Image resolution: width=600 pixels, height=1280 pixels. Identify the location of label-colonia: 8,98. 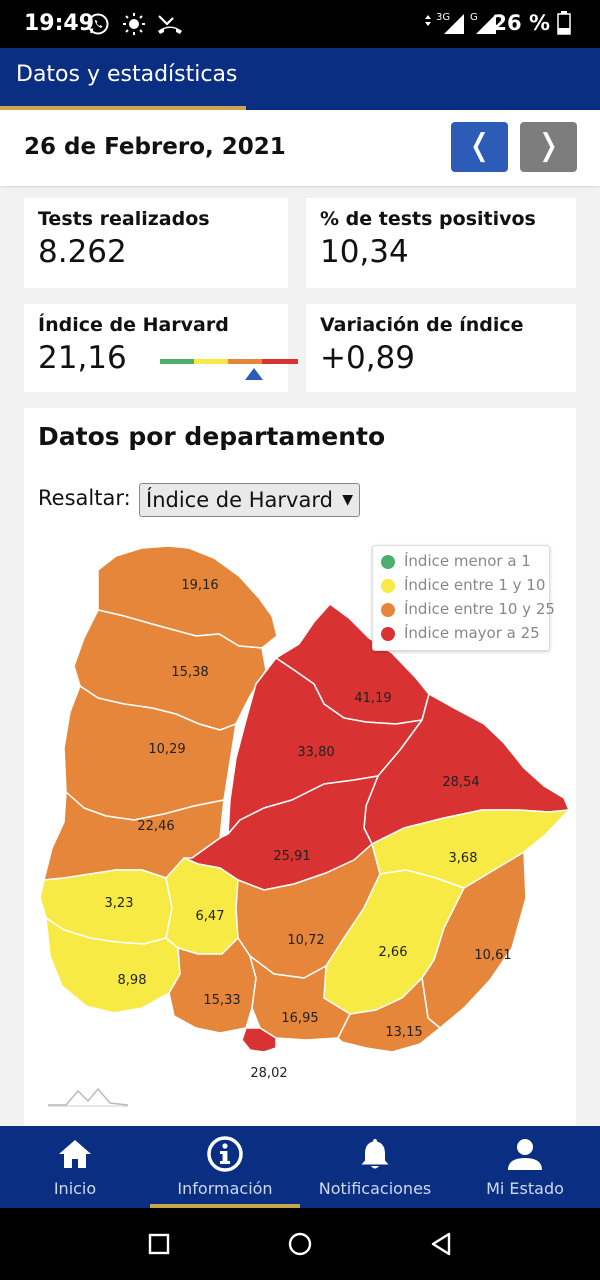
(132, 980).